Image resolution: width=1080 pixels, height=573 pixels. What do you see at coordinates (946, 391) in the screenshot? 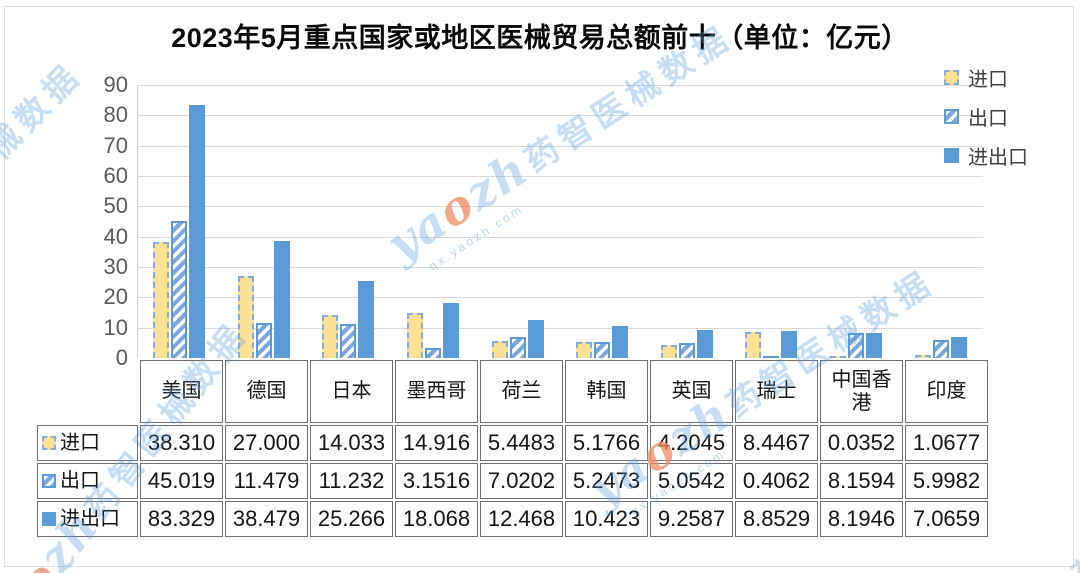
I see `table-header-cell: 印度` at bounding box center [946, 391].